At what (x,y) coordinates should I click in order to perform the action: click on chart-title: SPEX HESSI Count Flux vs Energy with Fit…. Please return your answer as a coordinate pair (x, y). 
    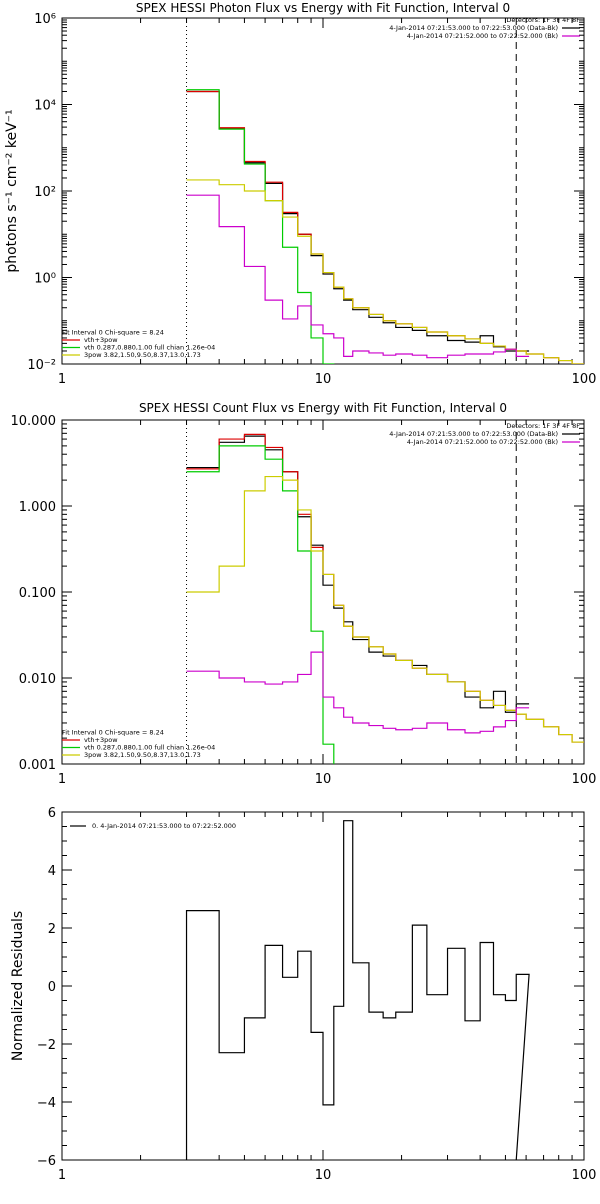
    Looking at the image, I should click on (323, 408).